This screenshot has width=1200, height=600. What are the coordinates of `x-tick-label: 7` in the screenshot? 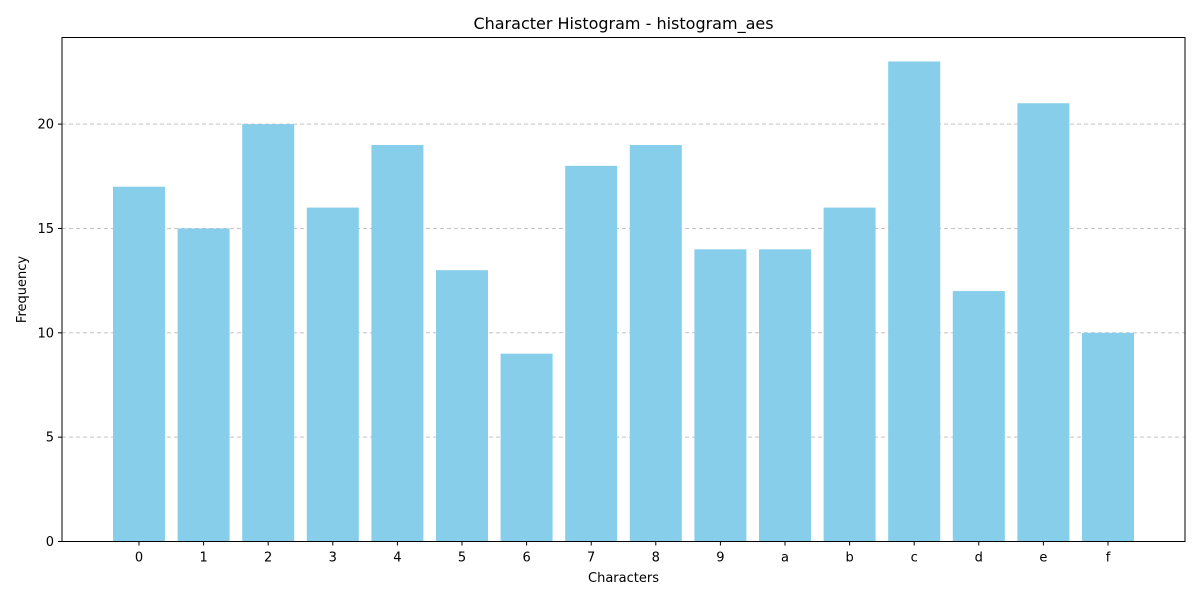 It's located at (591, 558).